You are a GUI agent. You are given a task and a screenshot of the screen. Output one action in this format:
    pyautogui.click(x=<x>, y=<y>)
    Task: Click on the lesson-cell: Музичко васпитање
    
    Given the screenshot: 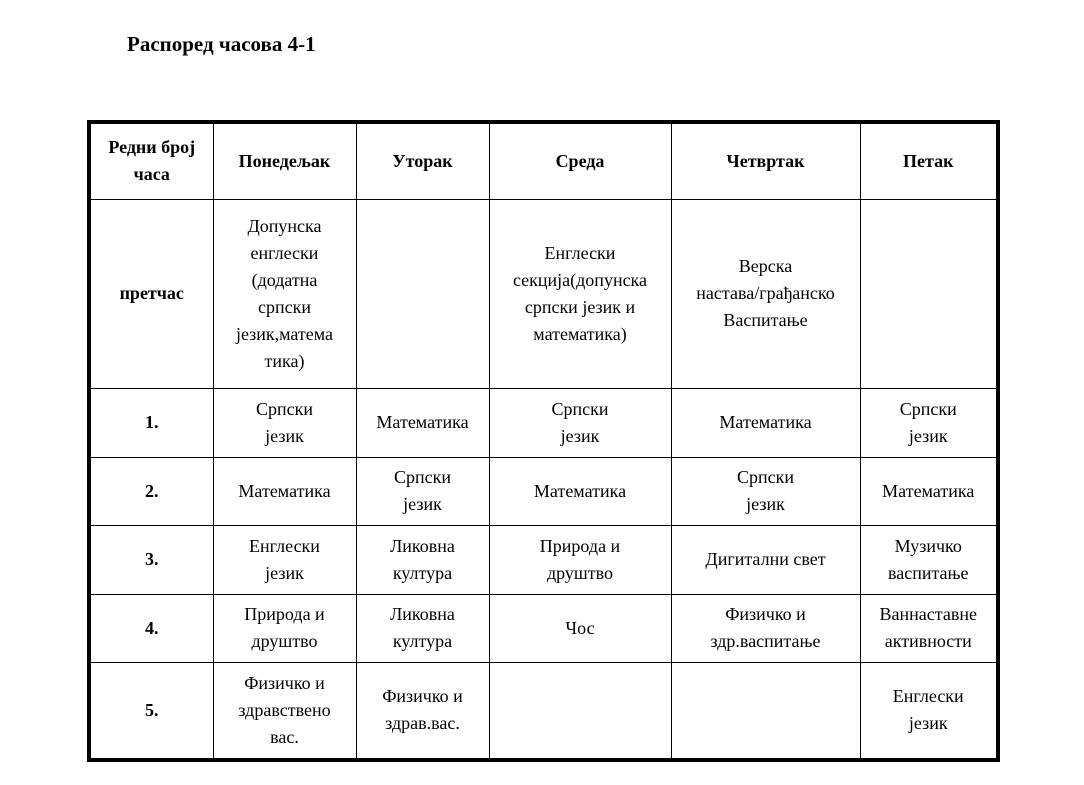 What is the action you would take?
    pyautogui.click(x=929, y=559)
    